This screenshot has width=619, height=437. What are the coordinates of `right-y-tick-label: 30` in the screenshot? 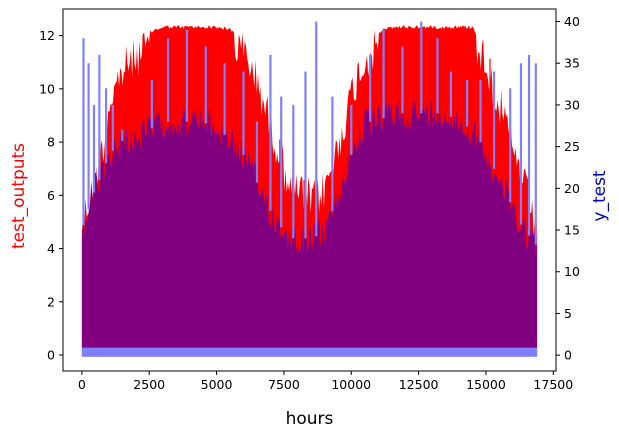 It's located at (572, 104).